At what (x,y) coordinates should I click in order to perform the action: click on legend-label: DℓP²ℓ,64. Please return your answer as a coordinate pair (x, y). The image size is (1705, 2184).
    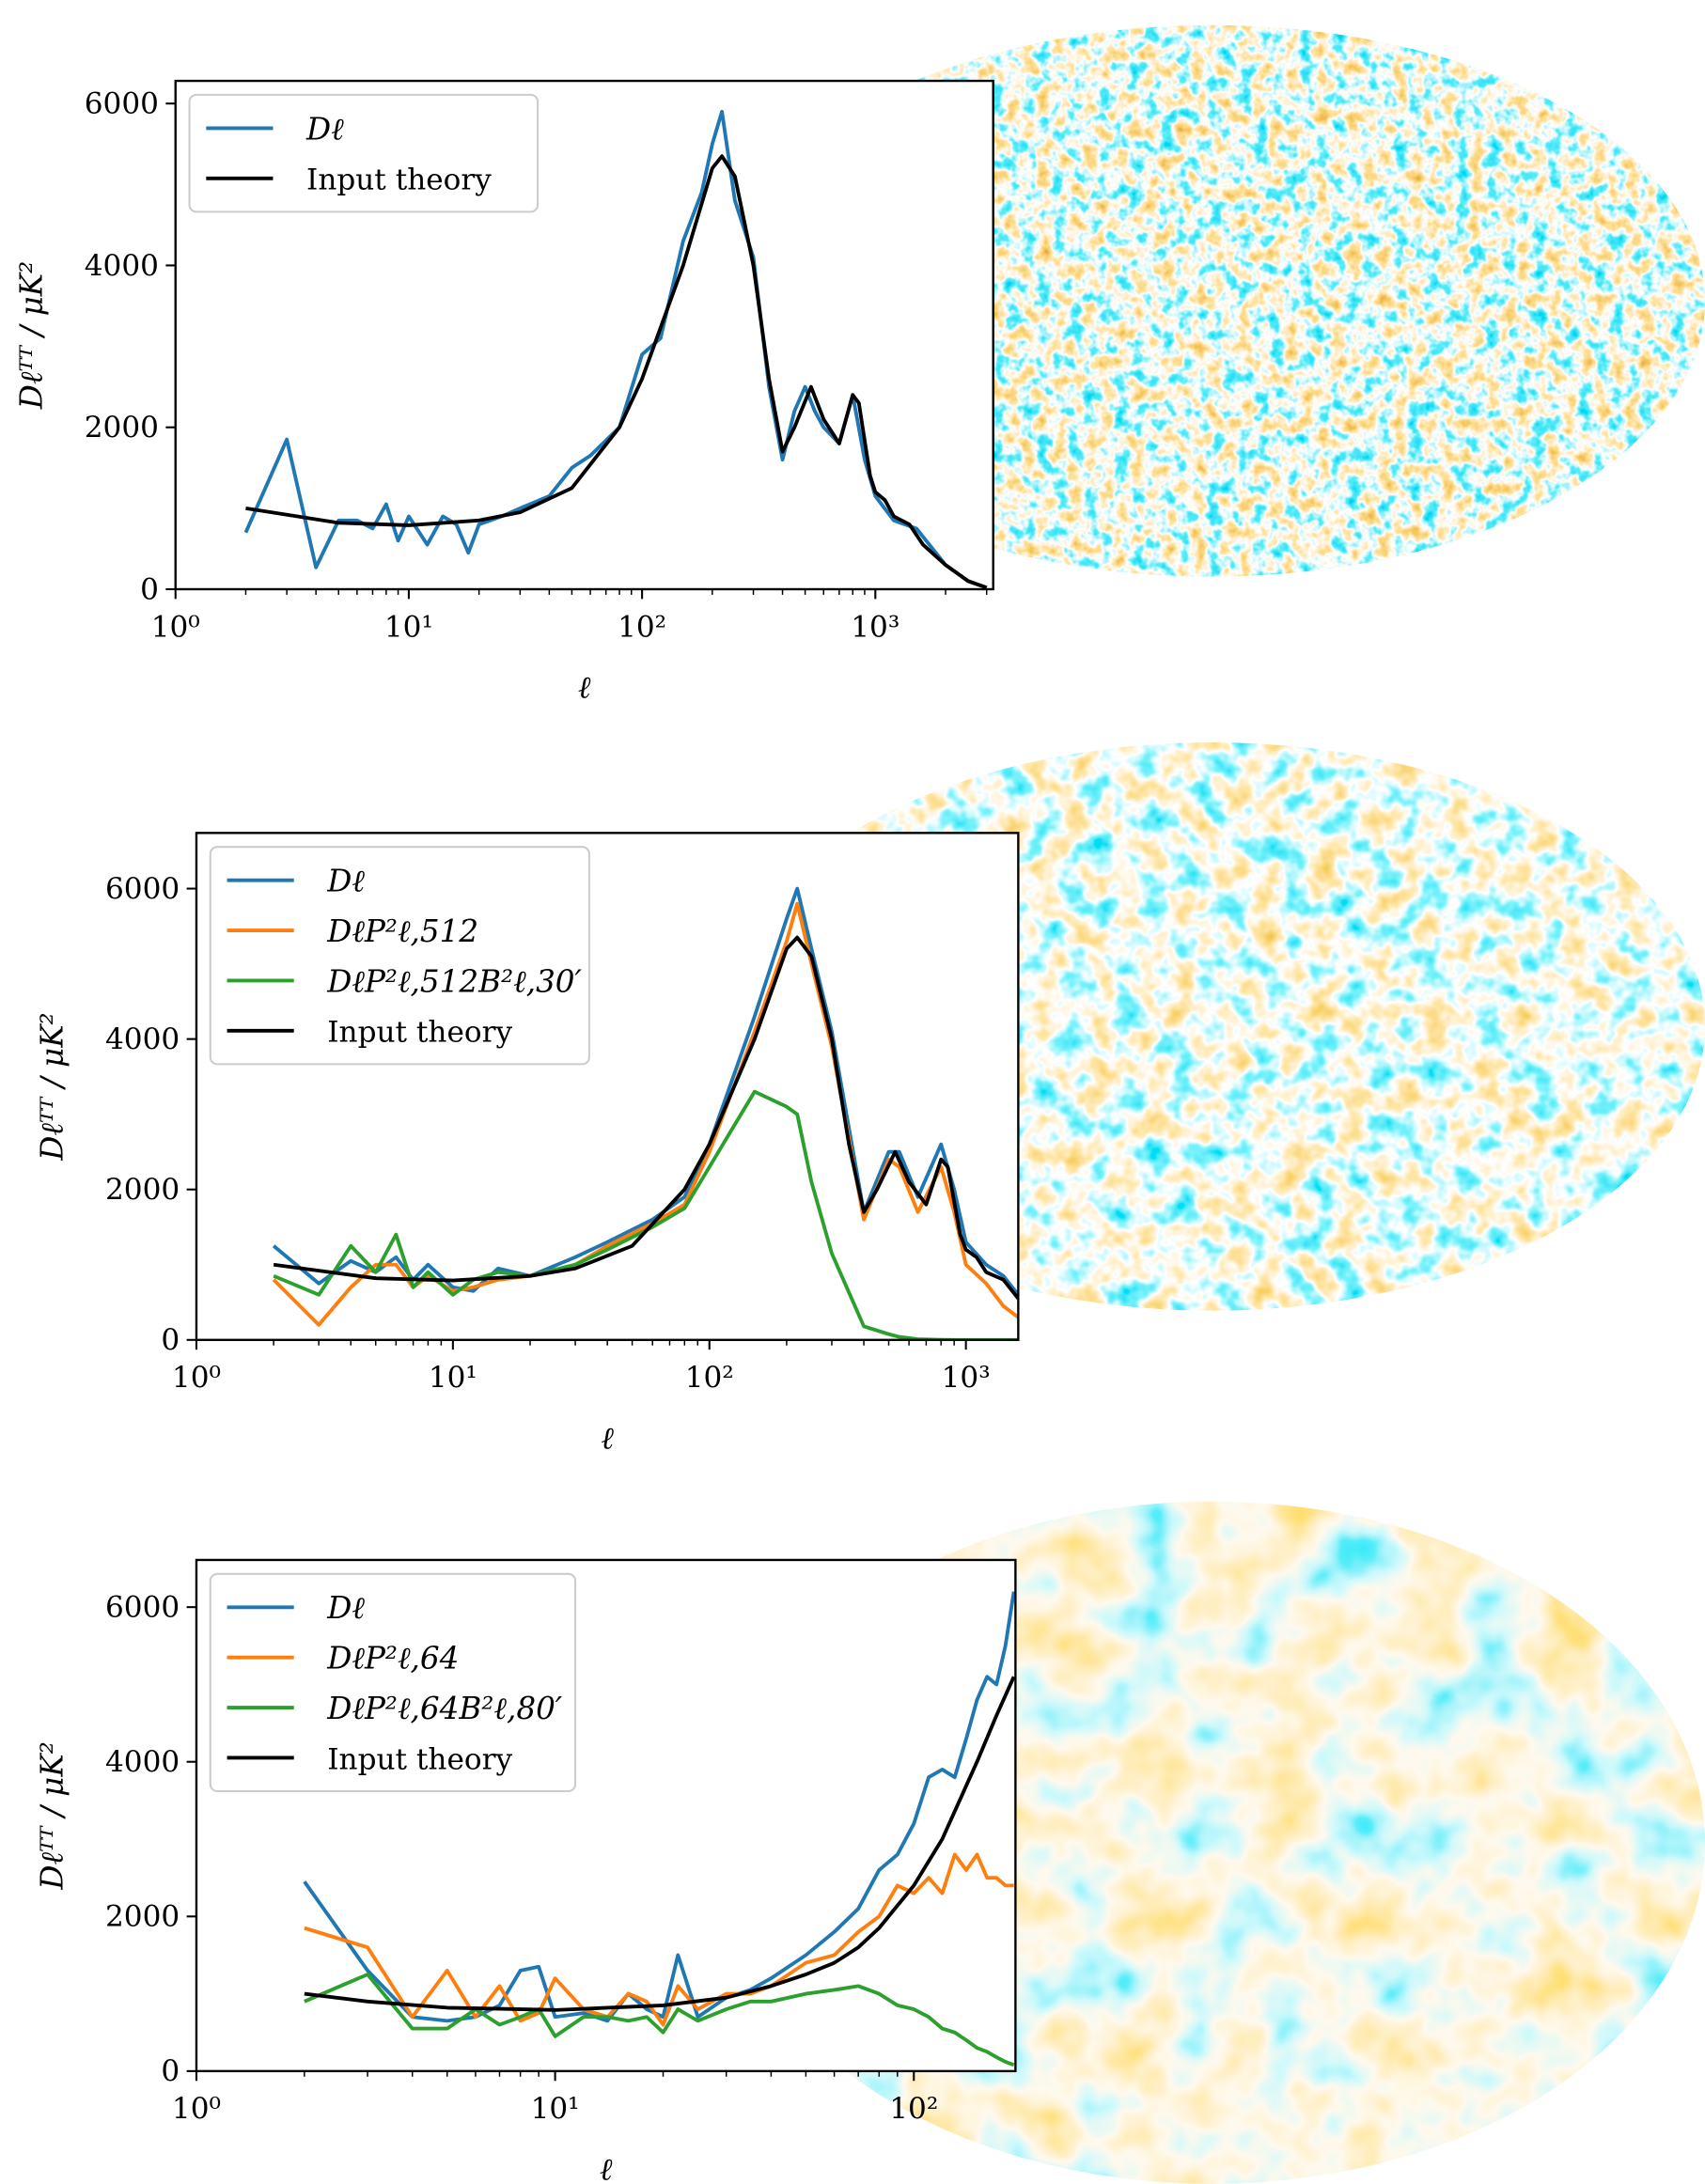
    Looking at the image, I should click on (393, 1659).